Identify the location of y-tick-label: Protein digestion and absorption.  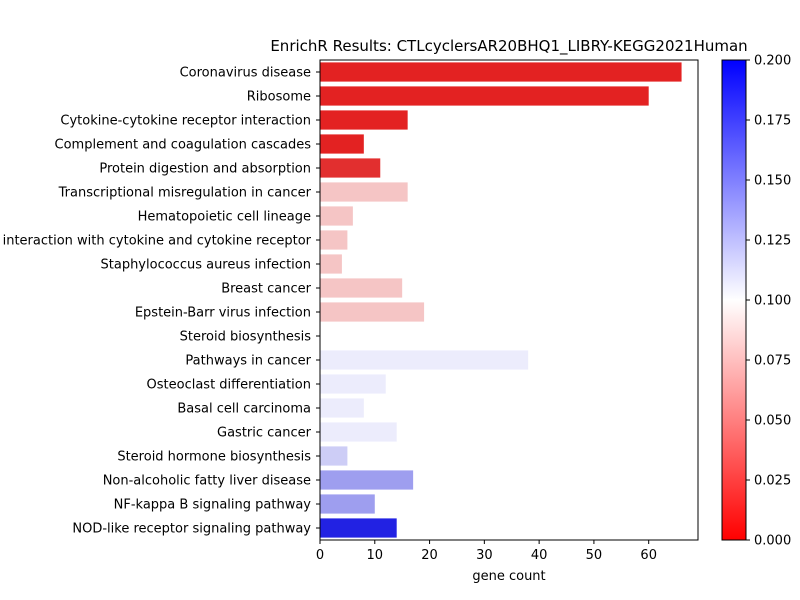
(205, 169).